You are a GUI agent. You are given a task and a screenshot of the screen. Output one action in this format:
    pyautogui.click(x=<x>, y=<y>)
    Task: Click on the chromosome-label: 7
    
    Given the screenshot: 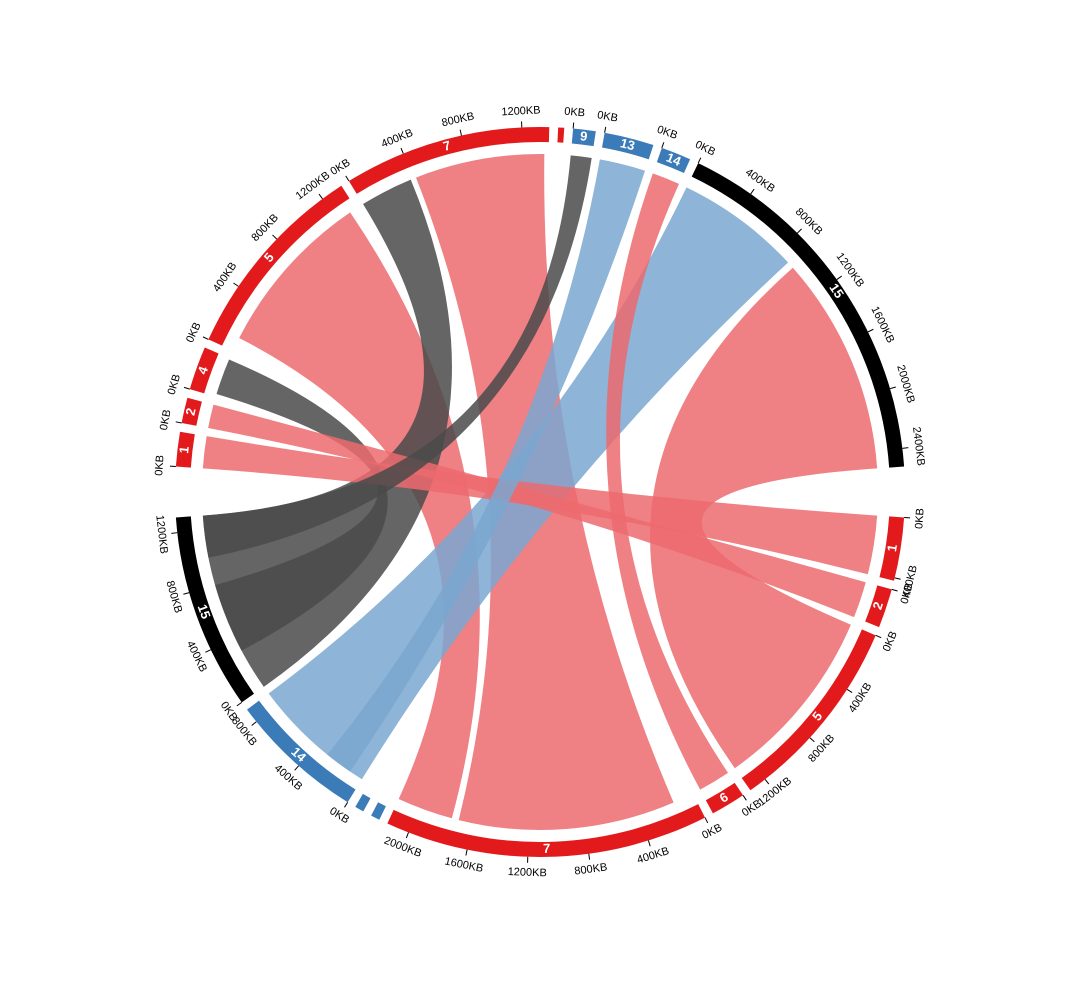 What is the action you would take?
    pyautogui.click(x=446, y=146)
    